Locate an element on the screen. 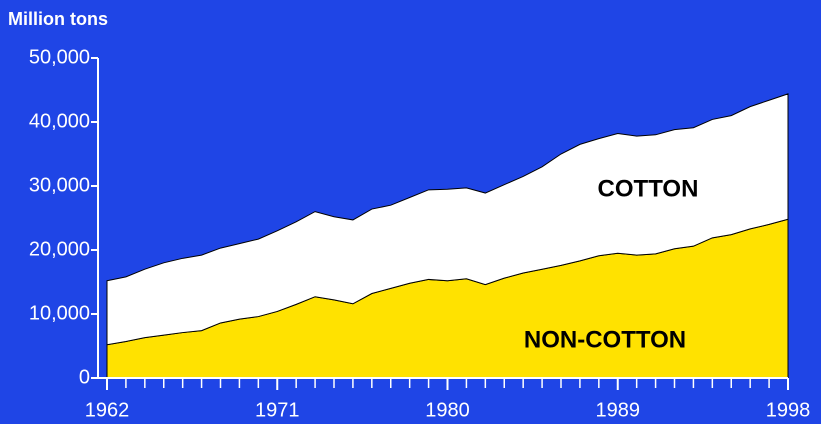 Image resolution: width=821 pixels, height=424 pixels. x-tick-label: 1971 is located at coordinates (277, 410).